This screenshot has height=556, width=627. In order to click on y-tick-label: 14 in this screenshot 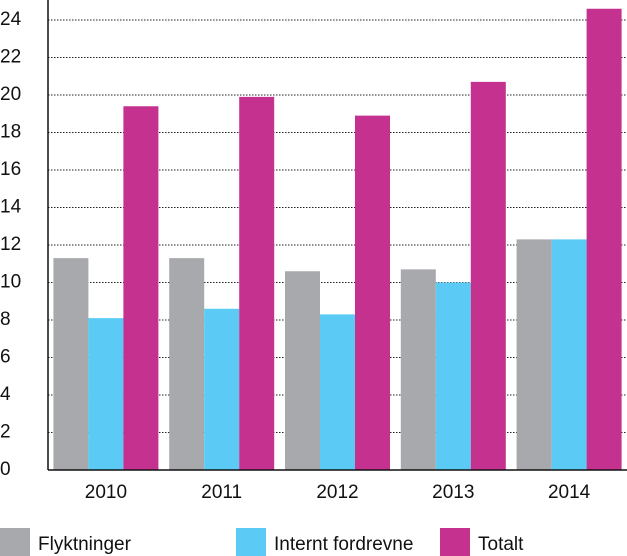, I will do `click(11, 207)`.